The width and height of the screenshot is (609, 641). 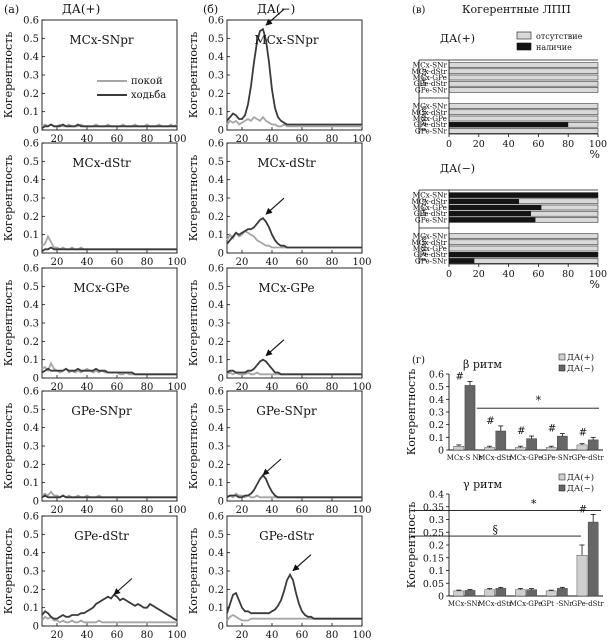 I want to click on row-label: GPe-dStr, so click(x=431, y=213).